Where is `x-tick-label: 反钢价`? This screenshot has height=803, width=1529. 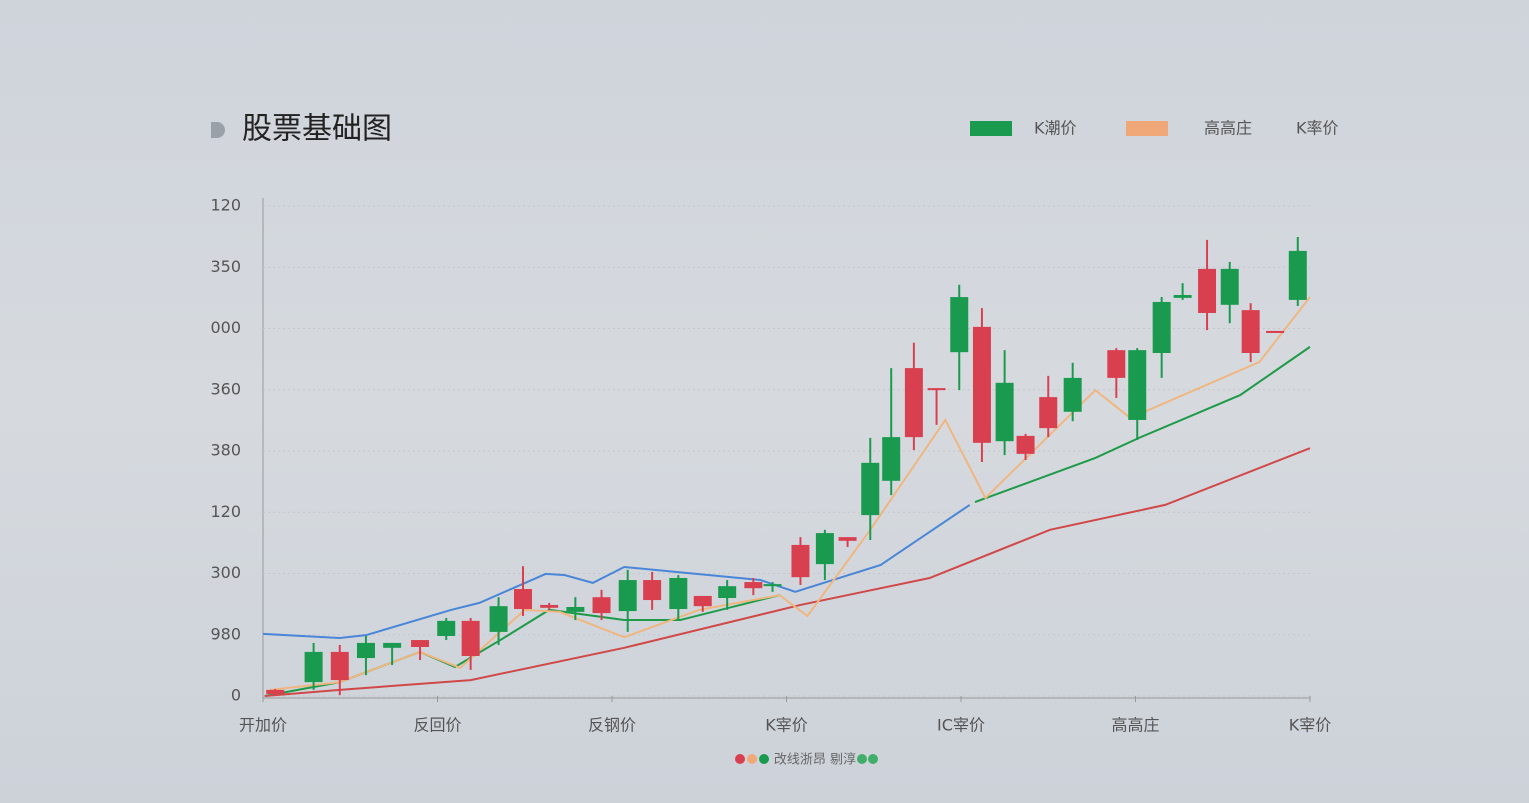
x-tick-label: 反钢价 is located at coordinates (612, 725).